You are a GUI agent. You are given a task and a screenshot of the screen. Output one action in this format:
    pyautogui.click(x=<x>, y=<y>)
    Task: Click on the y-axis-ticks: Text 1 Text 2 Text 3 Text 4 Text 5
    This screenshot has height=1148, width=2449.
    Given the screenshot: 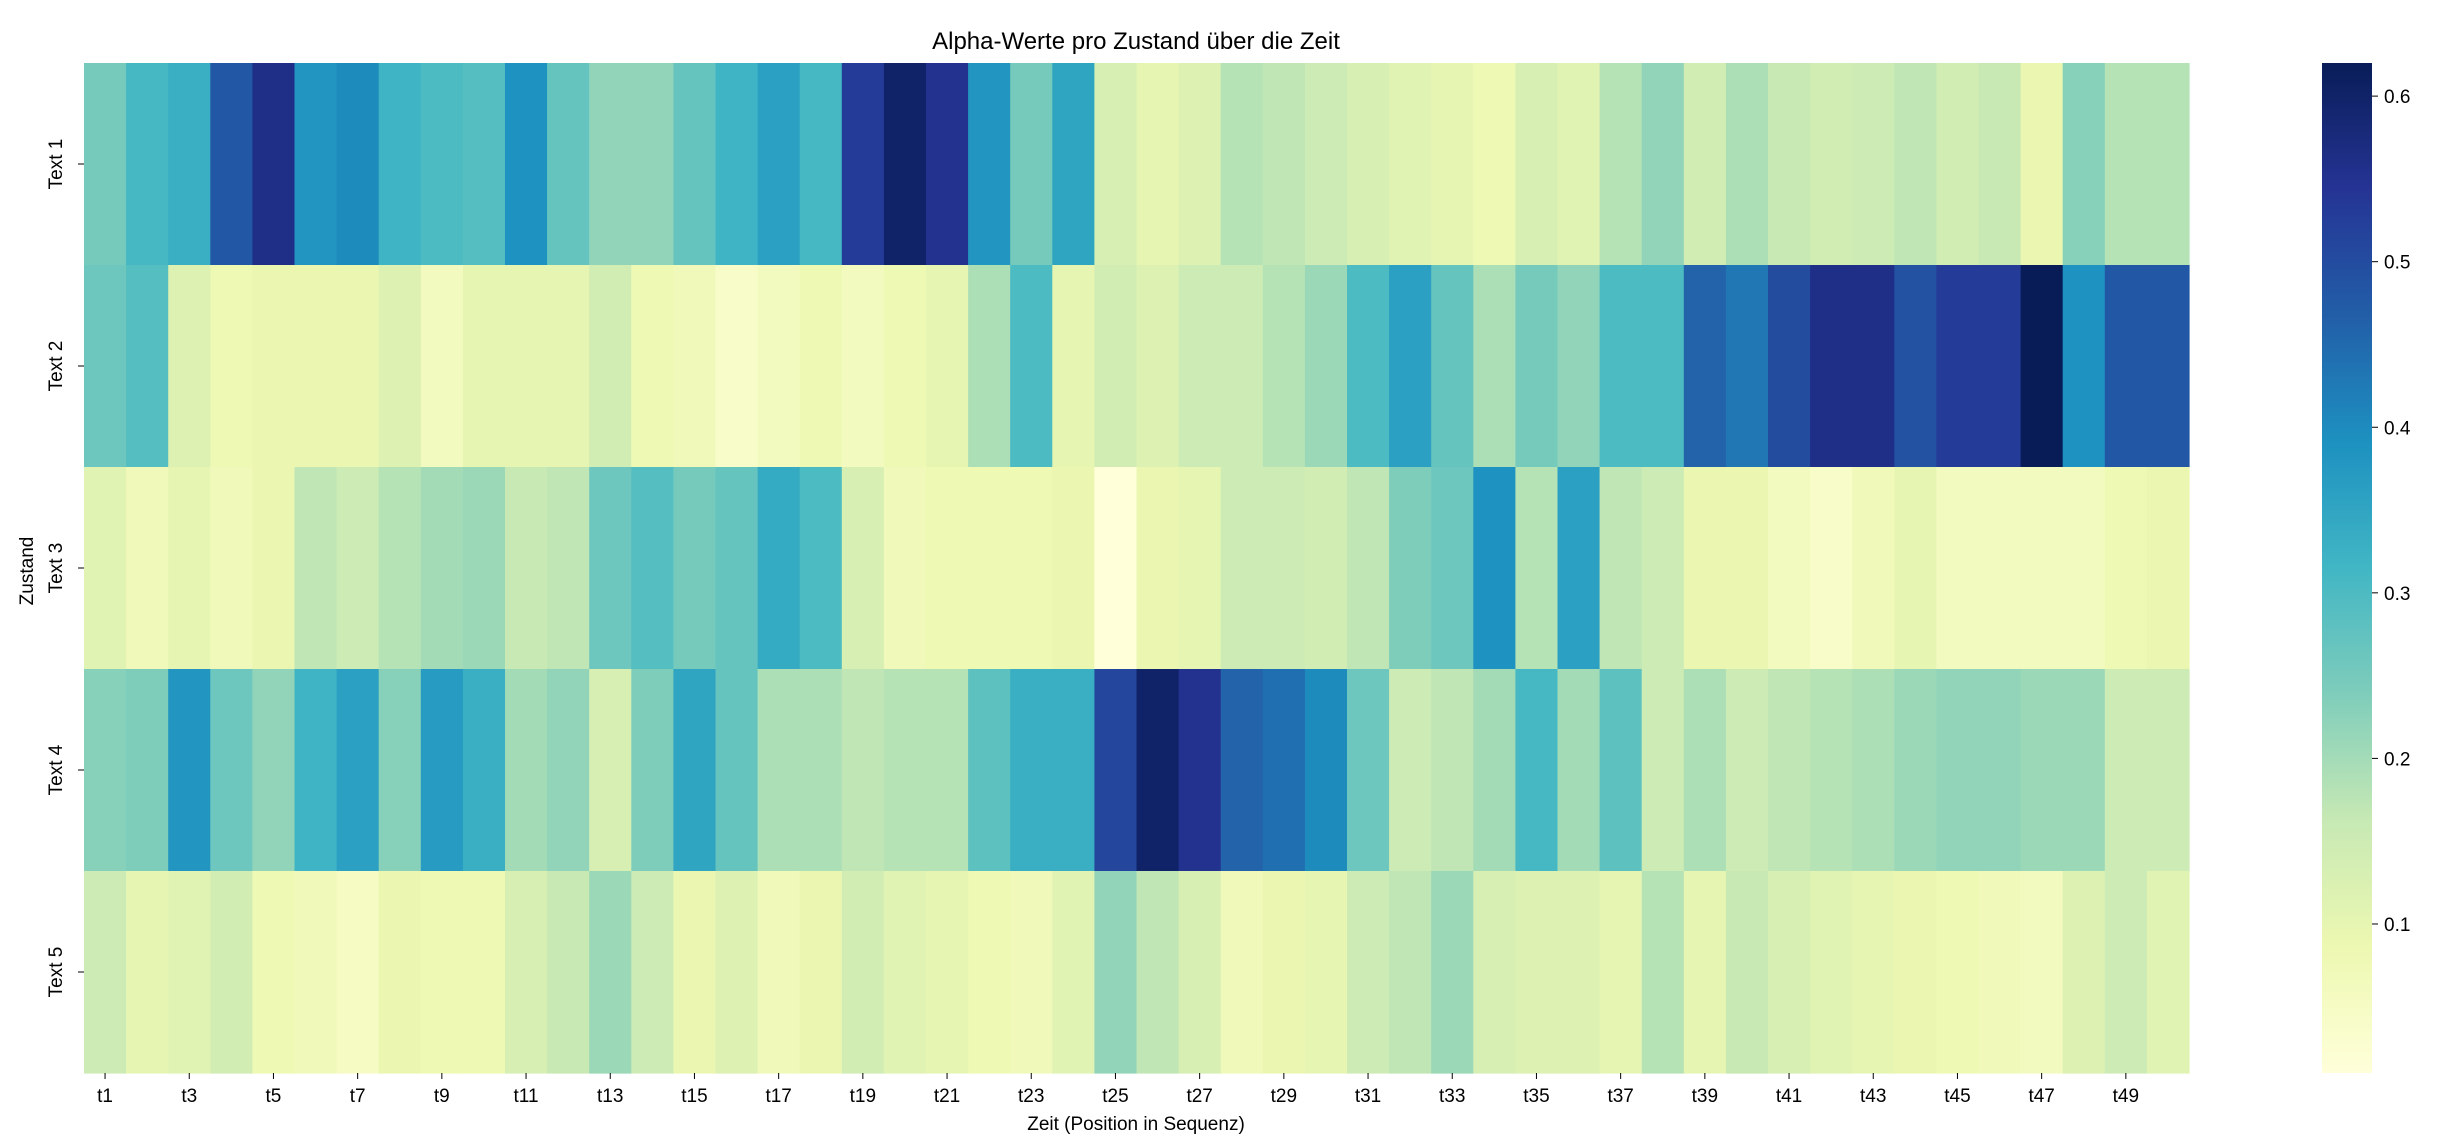 What is the action you would take?
    pyautogui.click(x=65, y=568)
    